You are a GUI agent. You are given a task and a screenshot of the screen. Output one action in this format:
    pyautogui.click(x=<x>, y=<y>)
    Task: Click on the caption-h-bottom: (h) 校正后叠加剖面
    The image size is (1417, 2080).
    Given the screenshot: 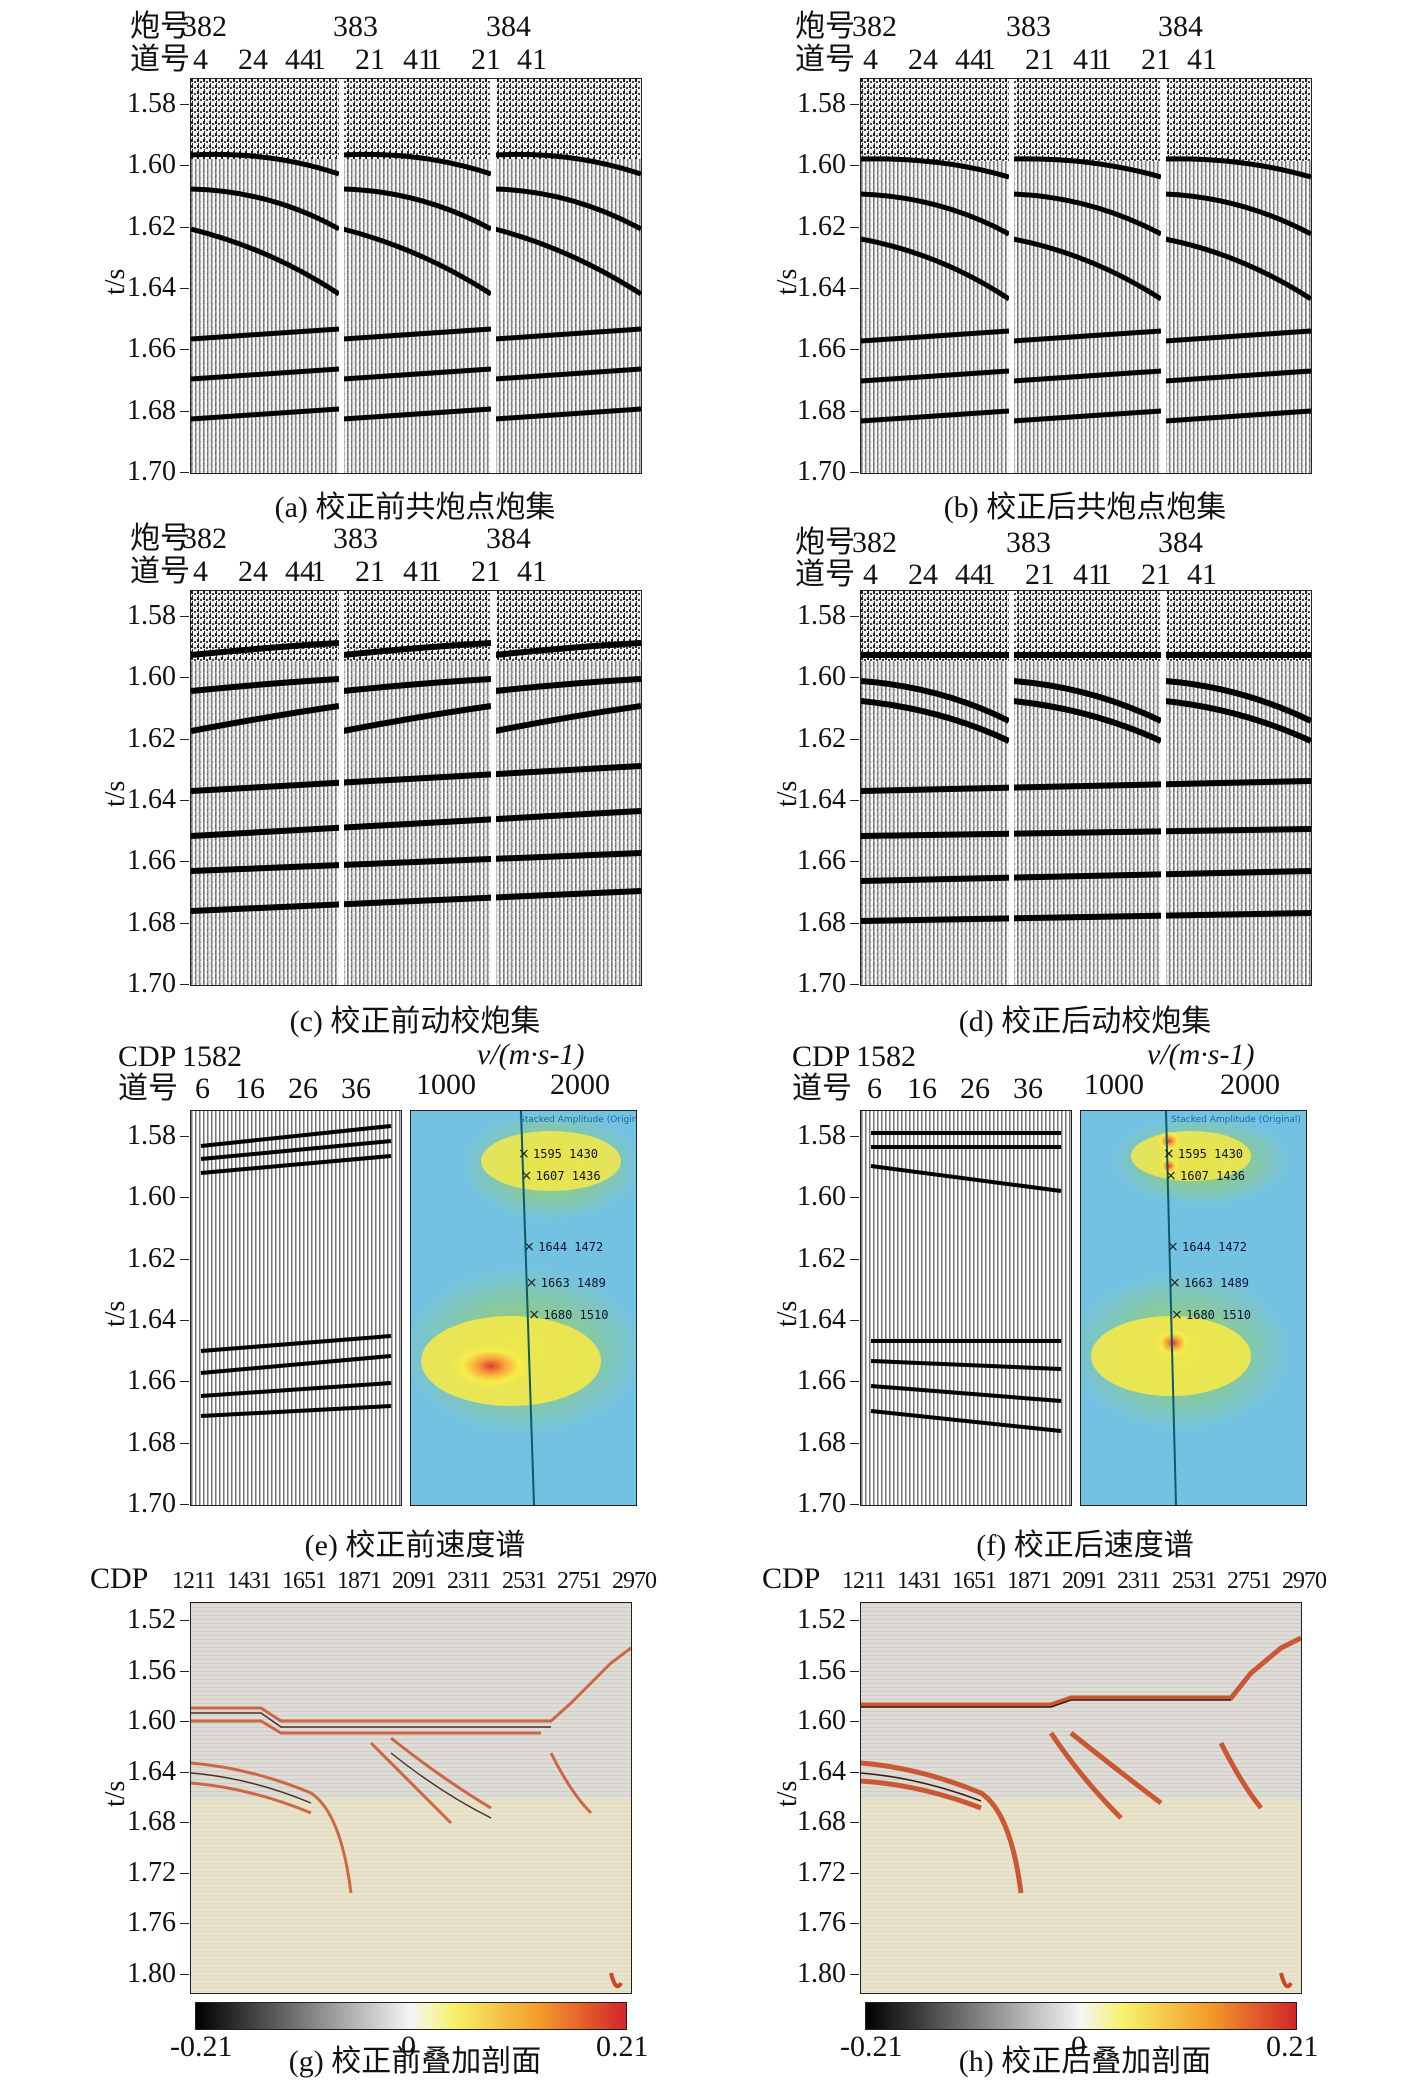 What is the action you would take?
    pyautogui.click(x=1085, y=2061)
    